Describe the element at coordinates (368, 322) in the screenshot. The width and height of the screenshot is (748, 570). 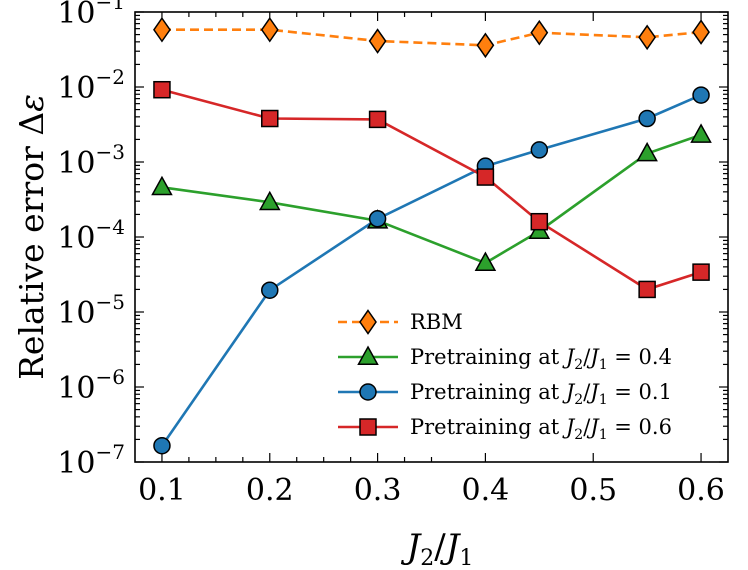
I see `legend-marker-diamond` at that location.